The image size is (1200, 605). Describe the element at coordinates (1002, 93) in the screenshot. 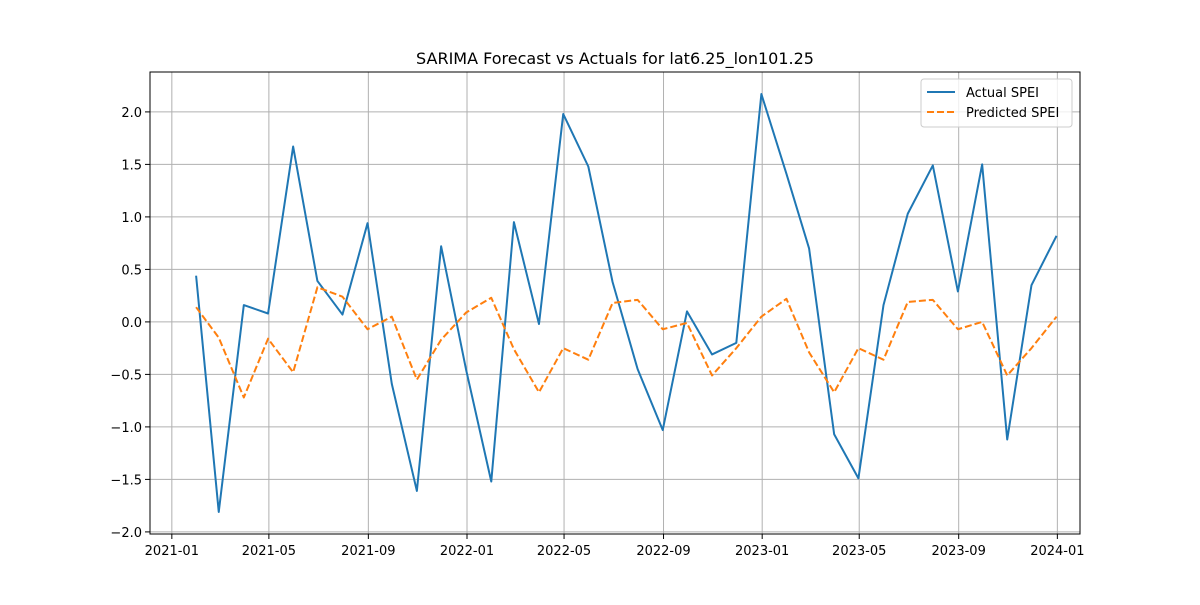

I see `legend-label-0: Actual SPEI` at that location.